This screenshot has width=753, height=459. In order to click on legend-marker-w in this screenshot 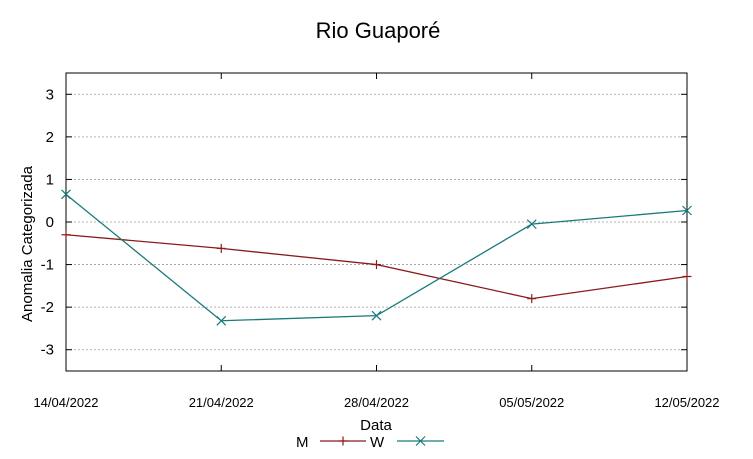, I will do `click(420, 441)`.